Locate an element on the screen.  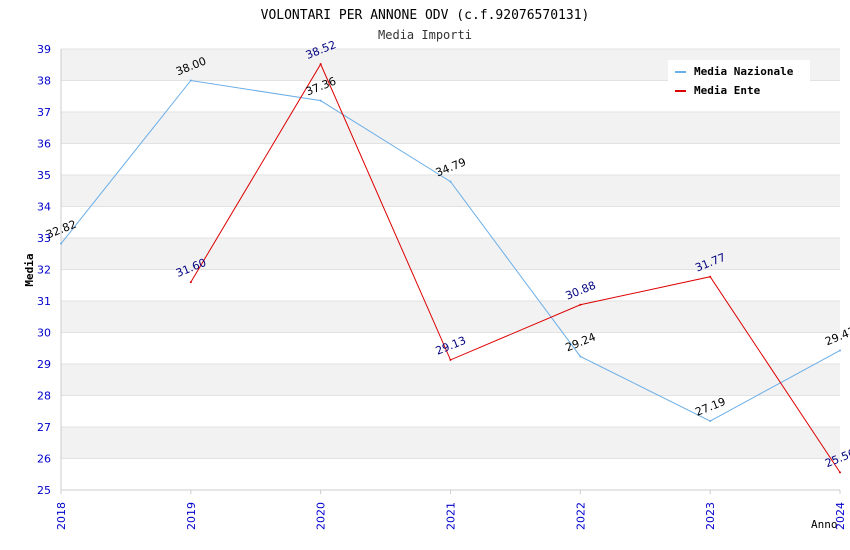
y-tick-label-29: 29 is located at coordinates (44, 364).